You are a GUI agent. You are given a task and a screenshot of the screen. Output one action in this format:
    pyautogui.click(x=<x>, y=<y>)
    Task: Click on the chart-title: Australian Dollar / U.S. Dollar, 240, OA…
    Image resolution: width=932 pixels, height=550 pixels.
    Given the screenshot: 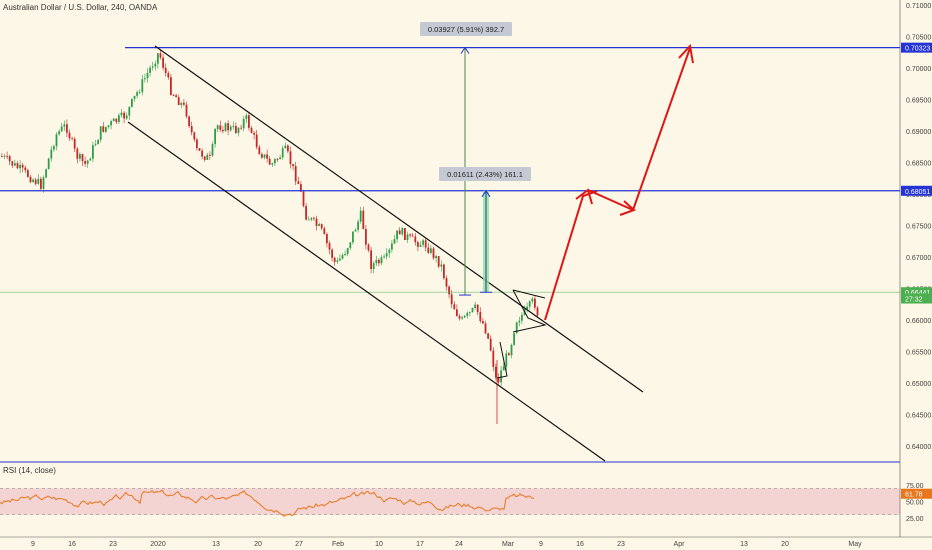 What is the action you would take?
    pyautogui.click(x=80, y=7)
    